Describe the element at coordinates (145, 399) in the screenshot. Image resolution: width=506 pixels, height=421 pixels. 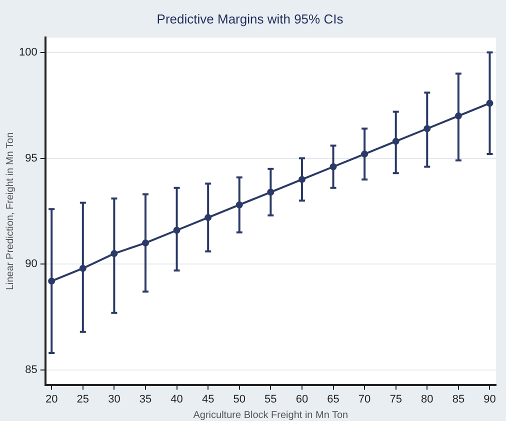
I see `x-tick-label: 35` at that location.